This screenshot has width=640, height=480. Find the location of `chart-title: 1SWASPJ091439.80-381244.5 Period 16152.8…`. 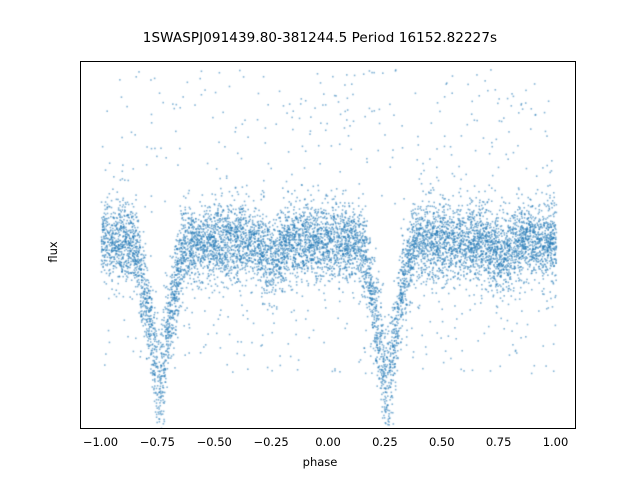

chart-title: 1SWASPJ091439.80-381244.5 Period 16152.8… is located at coordinates (320, 38).